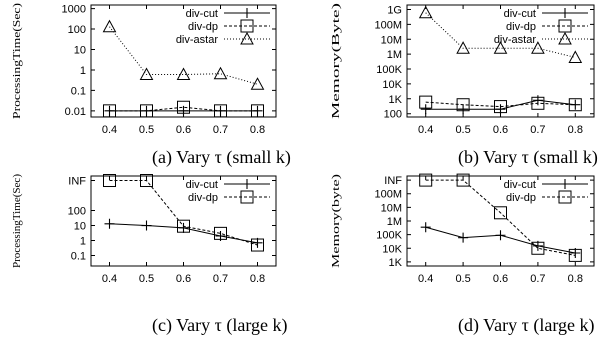  What do you see at coordinates (526, 325) in the screenshot?
I see `panel-caption: (d) Vary τ (large k)` at bounding box center [526, 325].